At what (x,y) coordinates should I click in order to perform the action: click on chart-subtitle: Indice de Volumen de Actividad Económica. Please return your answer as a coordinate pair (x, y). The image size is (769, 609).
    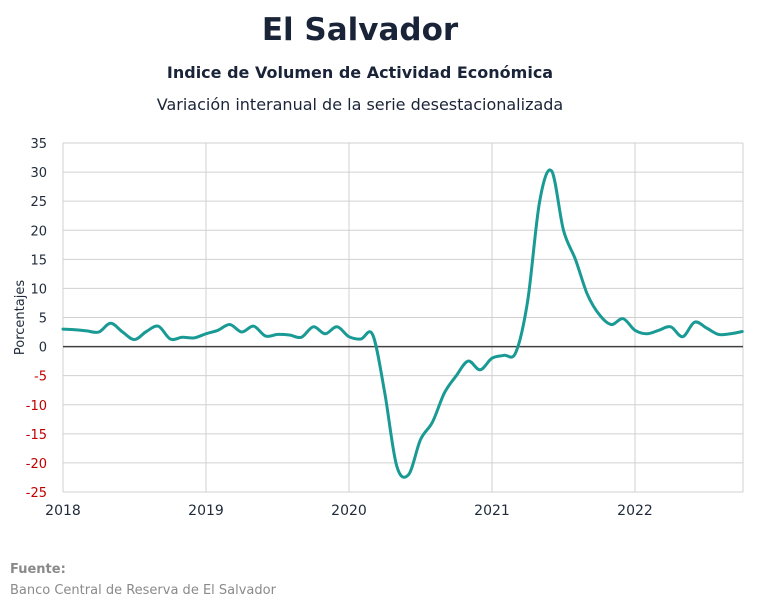
    Looking at the image, I should click on (360, 72).